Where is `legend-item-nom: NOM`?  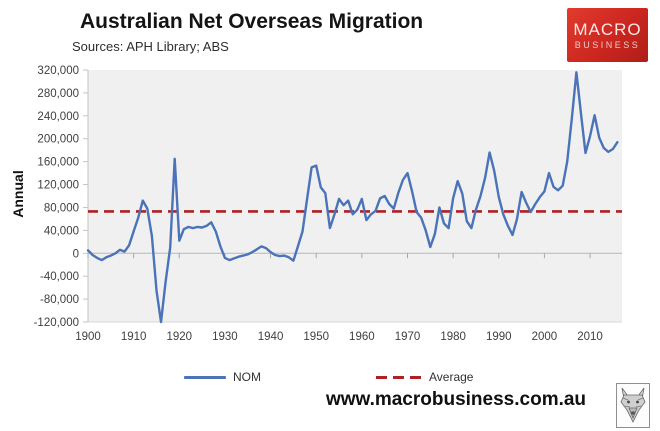
legend-item-nom: NOM is located at coordinates (222, 377).